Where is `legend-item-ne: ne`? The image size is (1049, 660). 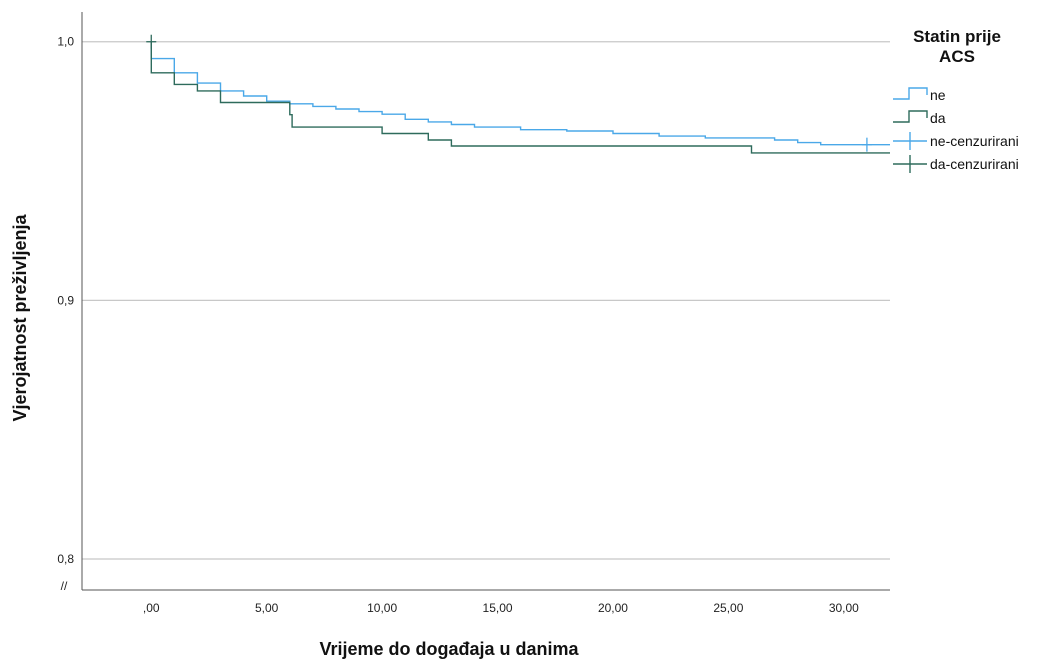 legend-item-ne: ne is located at coordinates (919, 95).